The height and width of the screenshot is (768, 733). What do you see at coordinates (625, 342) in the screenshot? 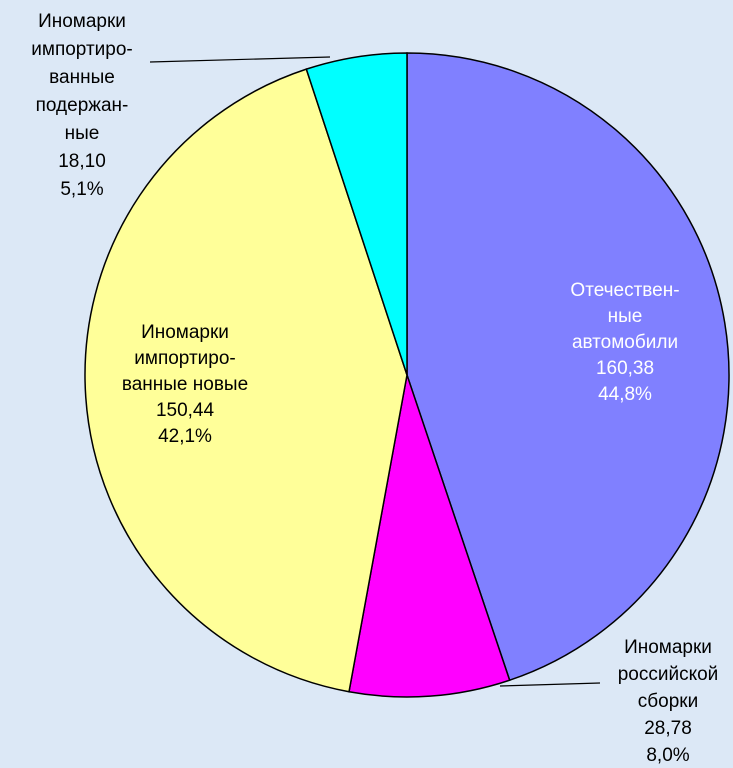
I see `slice-label: автомобили` at bounding box center [625, 342].